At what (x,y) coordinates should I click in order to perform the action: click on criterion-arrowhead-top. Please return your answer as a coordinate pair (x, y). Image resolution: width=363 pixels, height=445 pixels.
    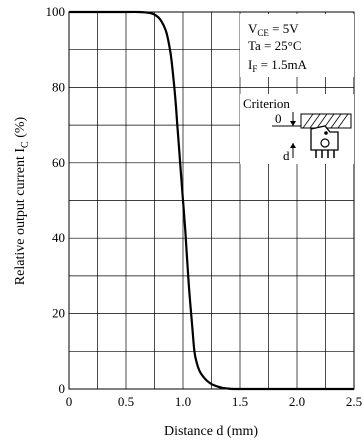
    Looking at the image, I should click on (293, 123).